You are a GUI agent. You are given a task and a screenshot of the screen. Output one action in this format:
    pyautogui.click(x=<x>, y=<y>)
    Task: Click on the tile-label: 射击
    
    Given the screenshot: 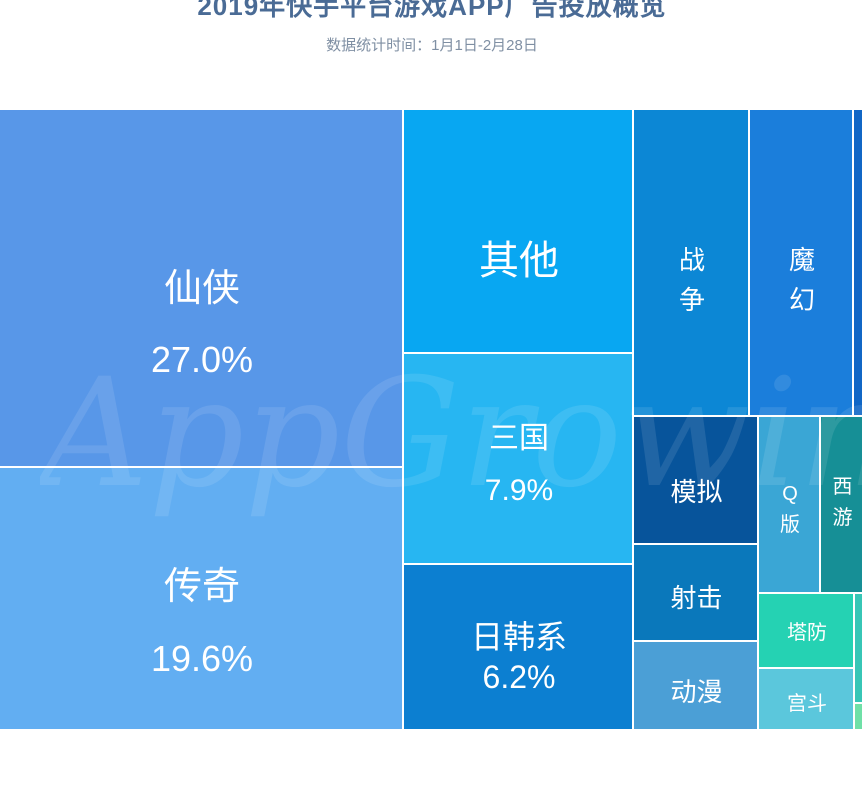 What is the action you would take?
    pyautogui.click(x=696, y=598)
    